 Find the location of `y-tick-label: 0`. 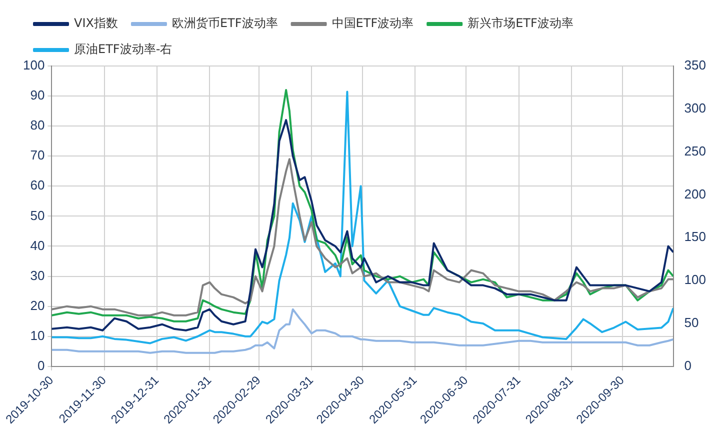

y-tick-label: 0 is located at coordinates (41, 365).